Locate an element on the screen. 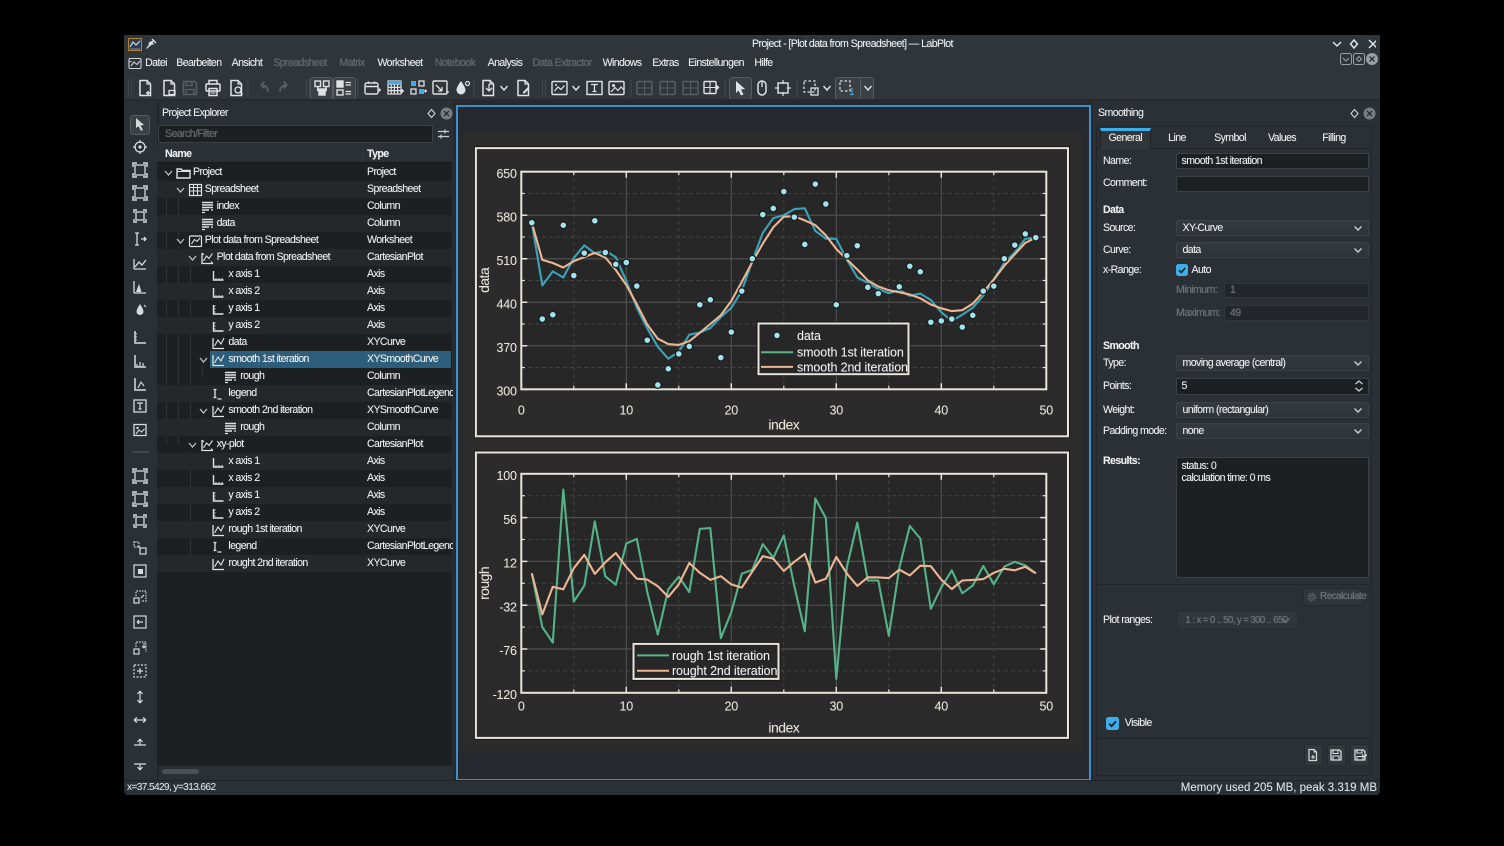 Image resolution: width=1504 pixels, height=846 pixels. svg-text: 370 is located at coordinates (507, 348).